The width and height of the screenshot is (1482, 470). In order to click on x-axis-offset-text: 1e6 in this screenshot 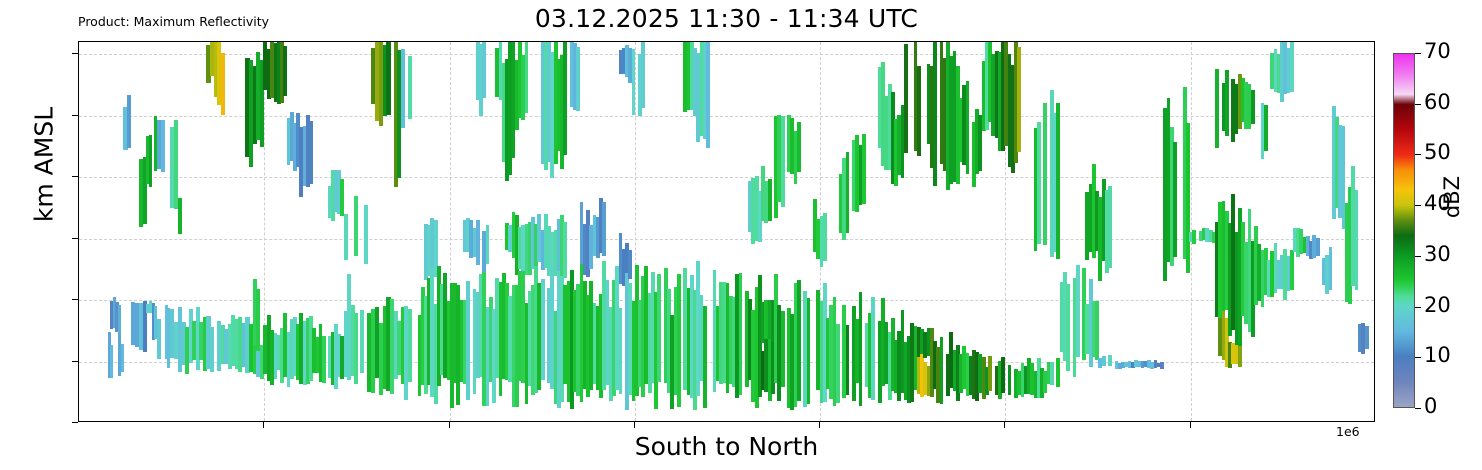, I will do `click(1348, 431)`.